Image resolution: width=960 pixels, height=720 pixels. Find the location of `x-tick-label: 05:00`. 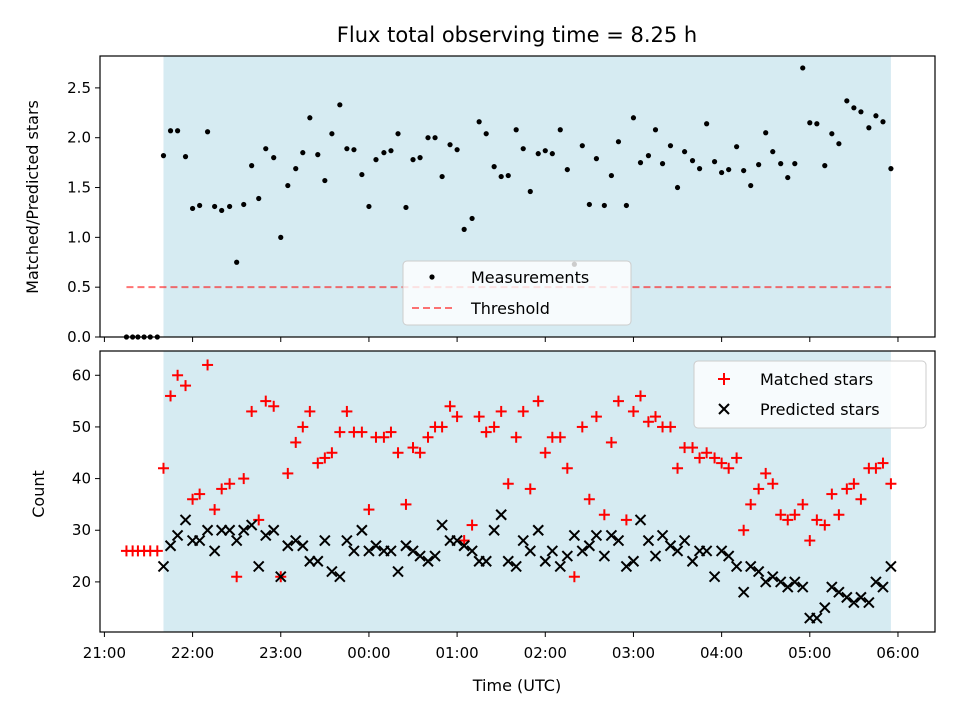

x-tick-label: 05:00 is located at coordinates (809, 653).